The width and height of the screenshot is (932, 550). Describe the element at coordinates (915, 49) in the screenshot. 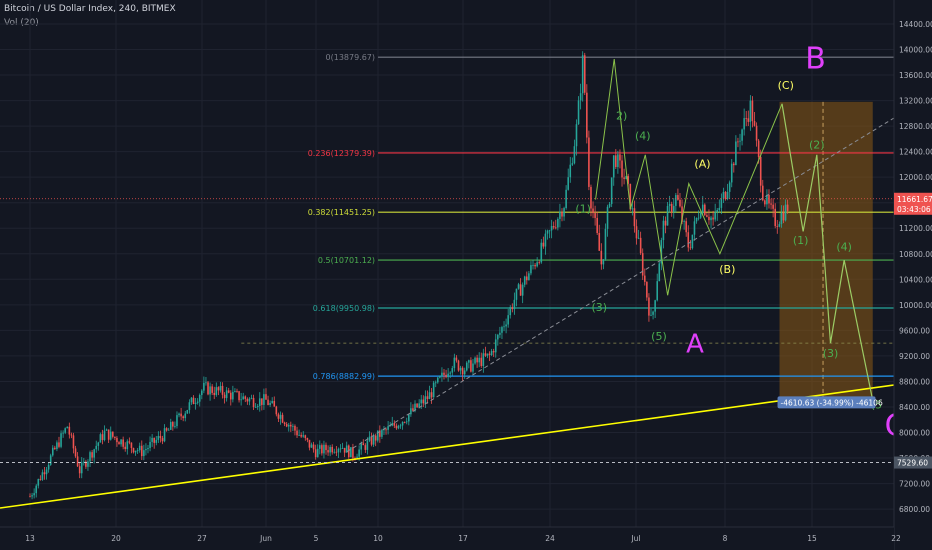

I see `price-tick-label: 14000.00` at that location.